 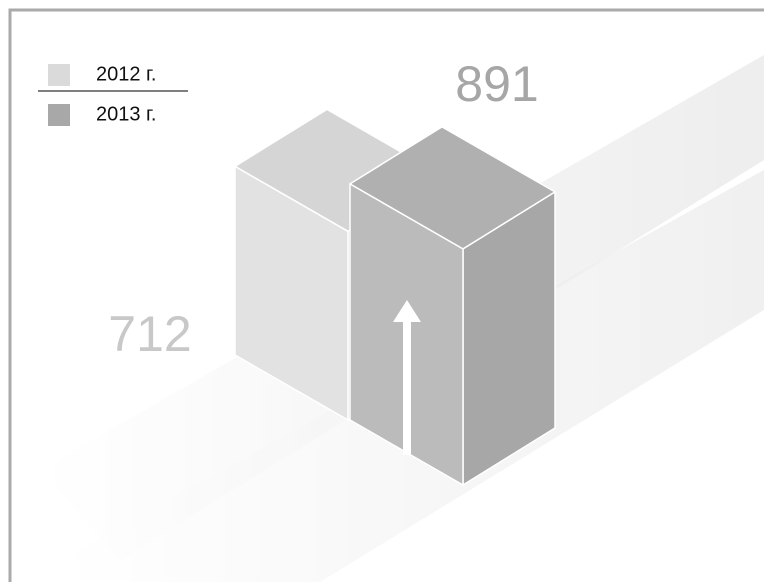 What do you see at coordinates (126, 114) in the screenshot?
I see `legend-label: 2013 г.` at bounding box center [126, 114].